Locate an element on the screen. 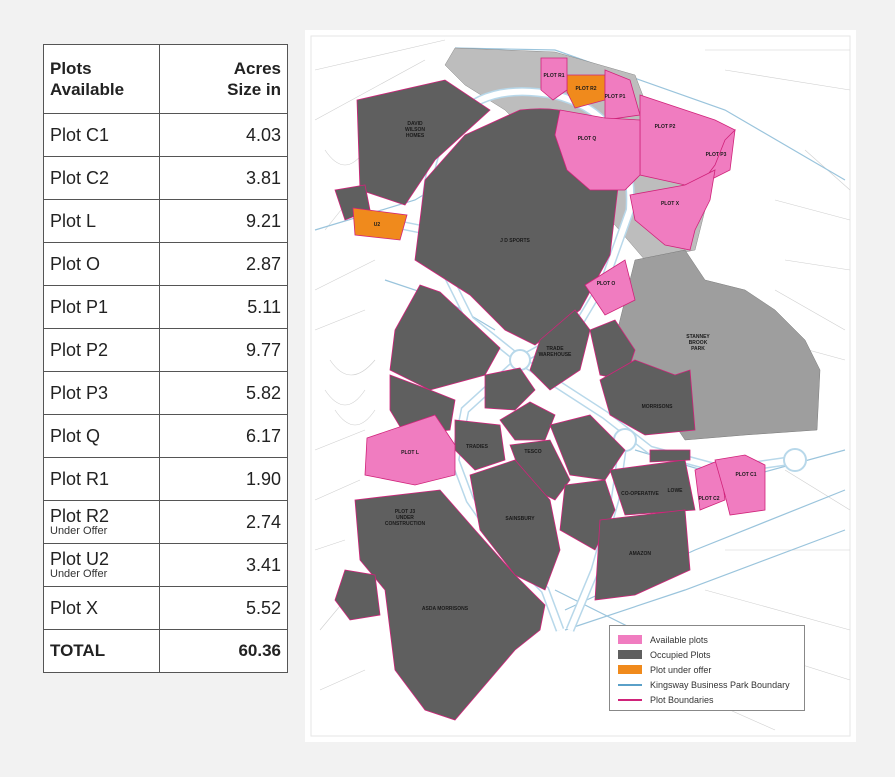  label-trade-1: TRADE is located at coordinates (555, 349).